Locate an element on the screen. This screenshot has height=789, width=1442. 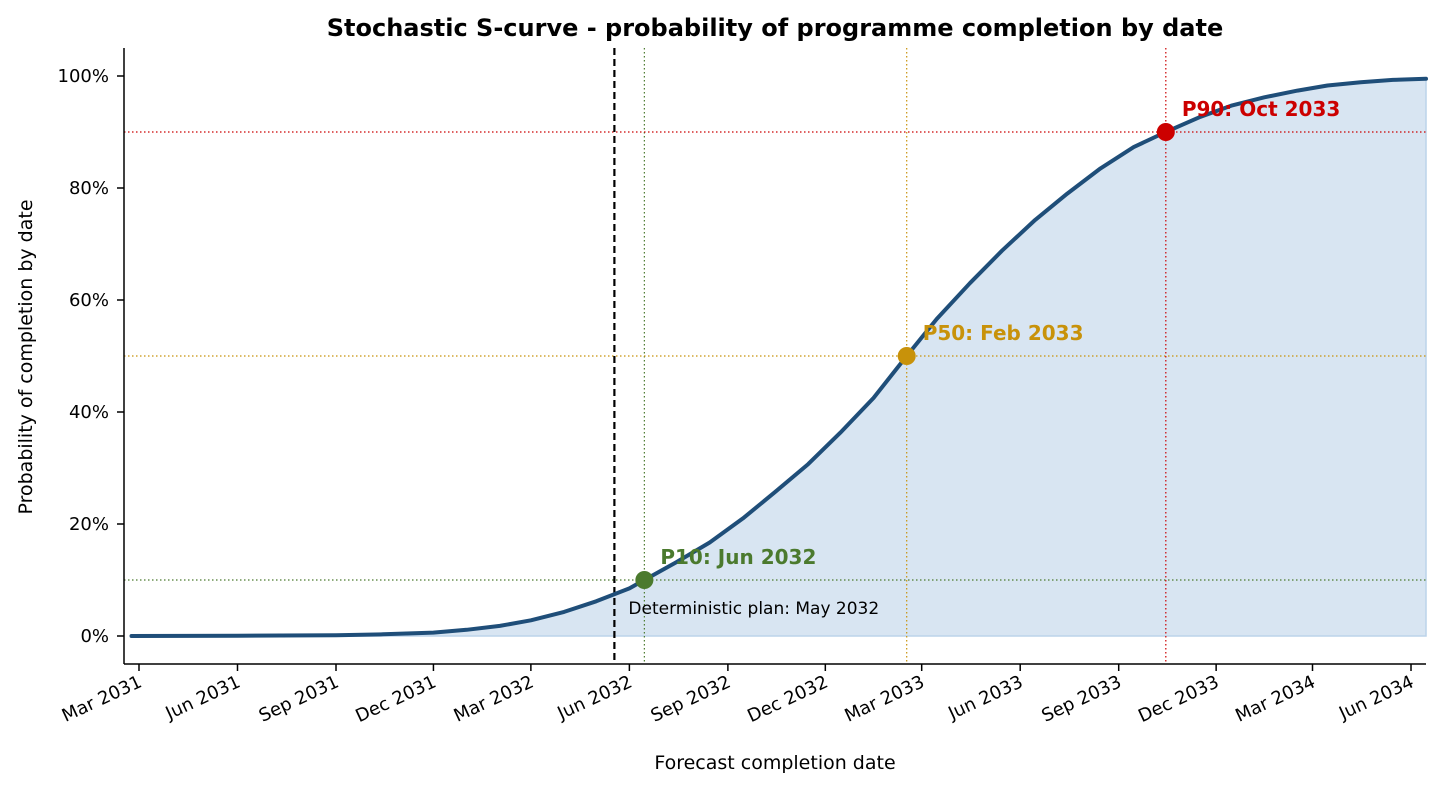
y-tick-label: 0% is located at coordinates (94, 636).